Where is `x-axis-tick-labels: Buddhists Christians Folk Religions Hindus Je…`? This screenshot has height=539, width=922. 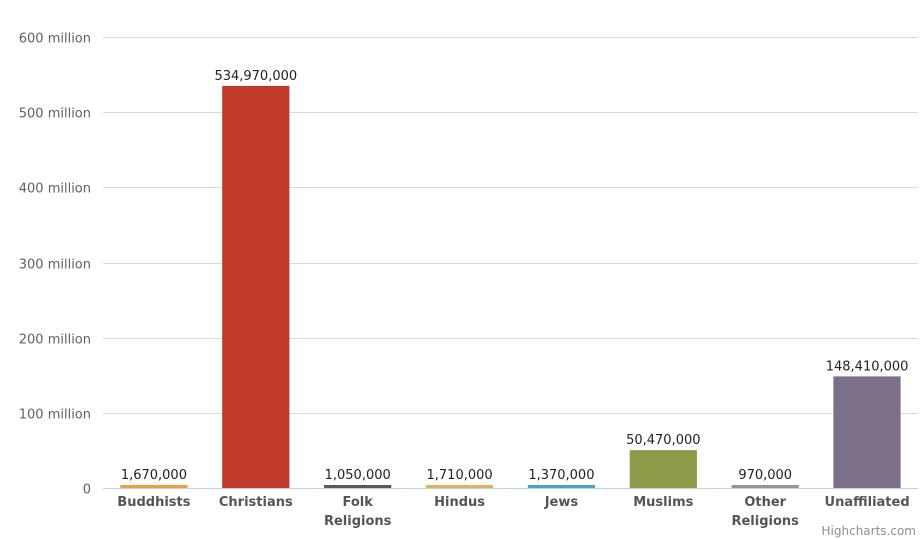 x-axis-tick-labels: Buddhists Christians Folk Religions Hindus Je… is located at coordinates (513, 512).